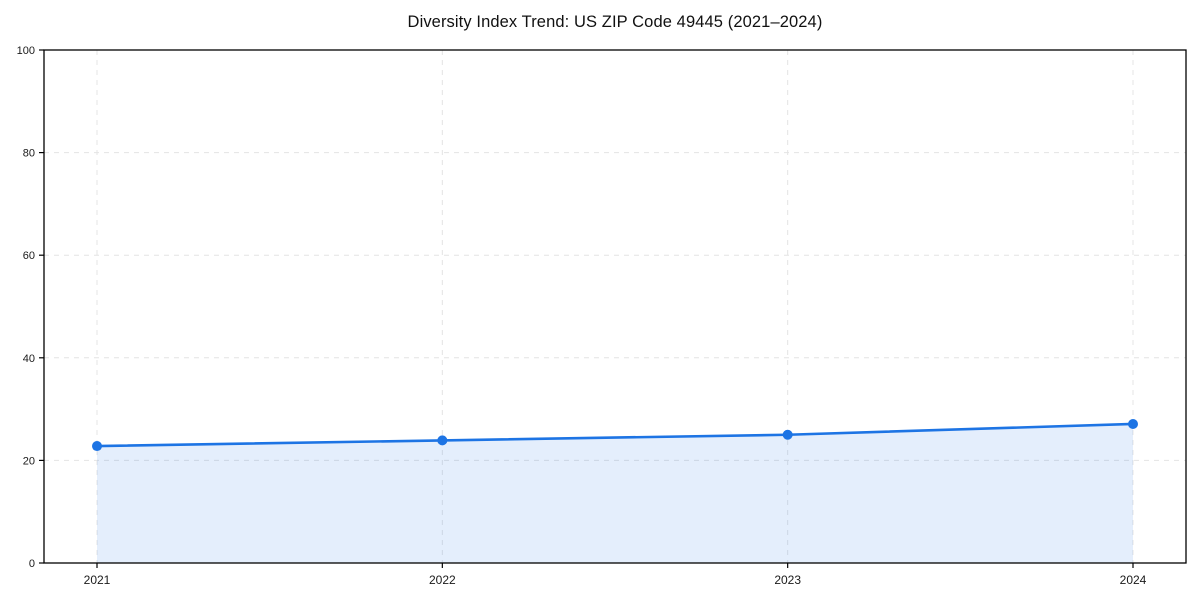 The image size is (1200, 600). I want to click on data-point-2023, so click(787, 434).